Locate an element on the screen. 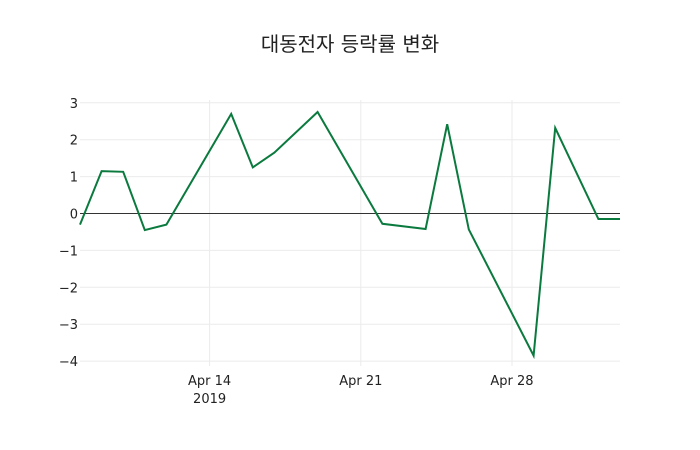 Image resolution: width=700 pixels, height=450 pixels. x-axis: Apr 14 2019 Apr 21 Apr 28 is located at coordinates (361, 390).